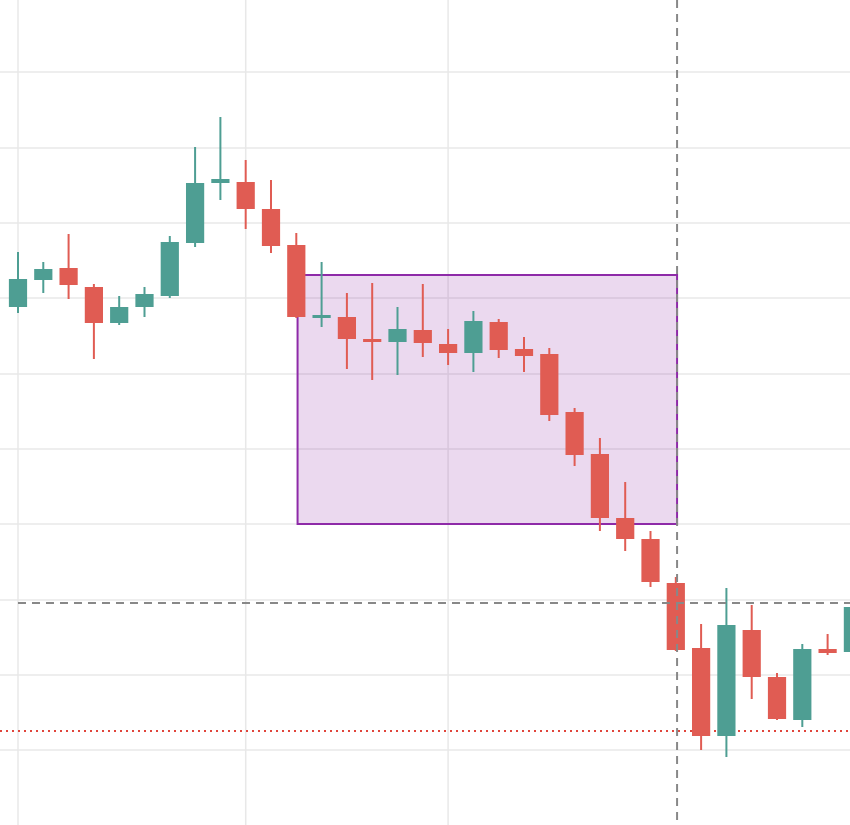 The image size is (850, 825). What do you see at coordinates (487, 399) in the screenshot?
I see `range-box` at bounding box center [487, 399].